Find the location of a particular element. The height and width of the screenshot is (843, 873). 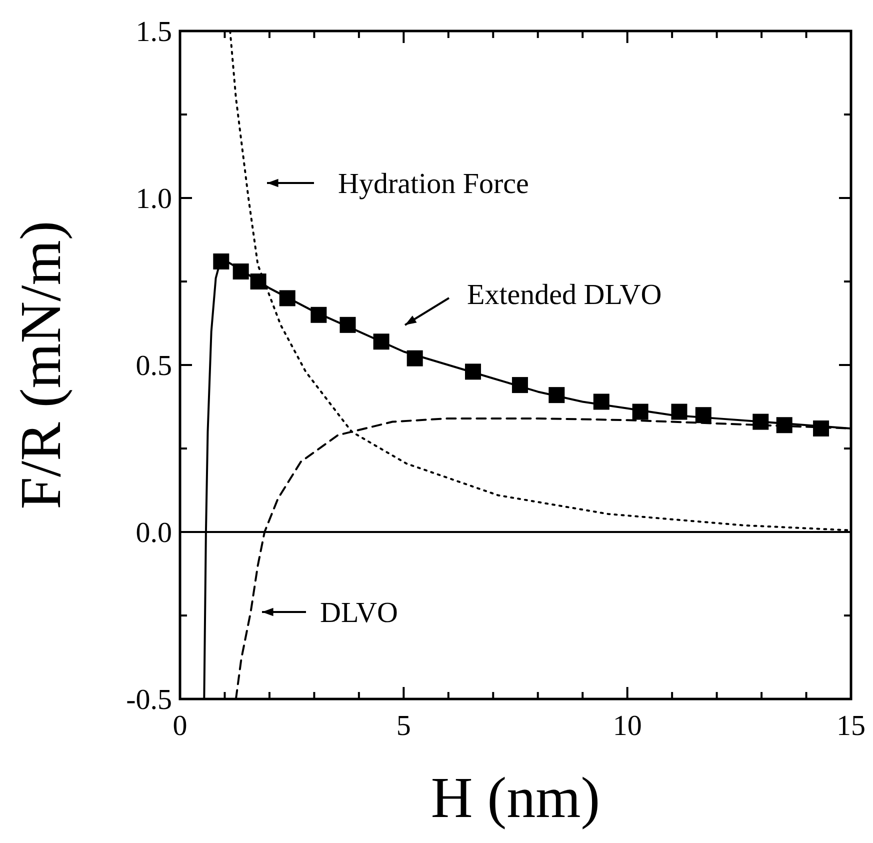

y-tick-label: 1.5 is located at coordinates (154, 32).